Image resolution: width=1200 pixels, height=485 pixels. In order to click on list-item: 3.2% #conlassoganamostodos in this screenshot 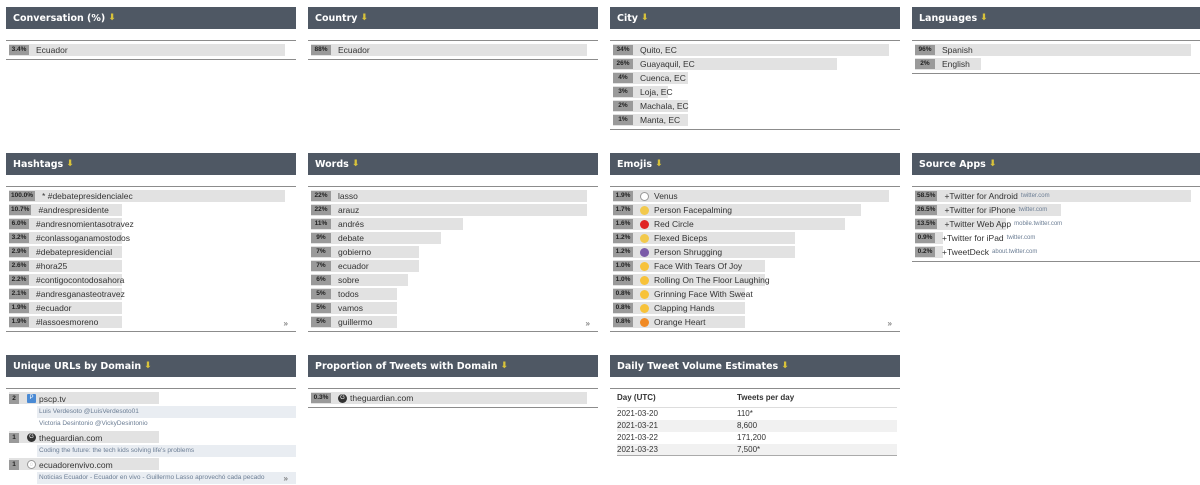, I will do `click(152, 238)`.